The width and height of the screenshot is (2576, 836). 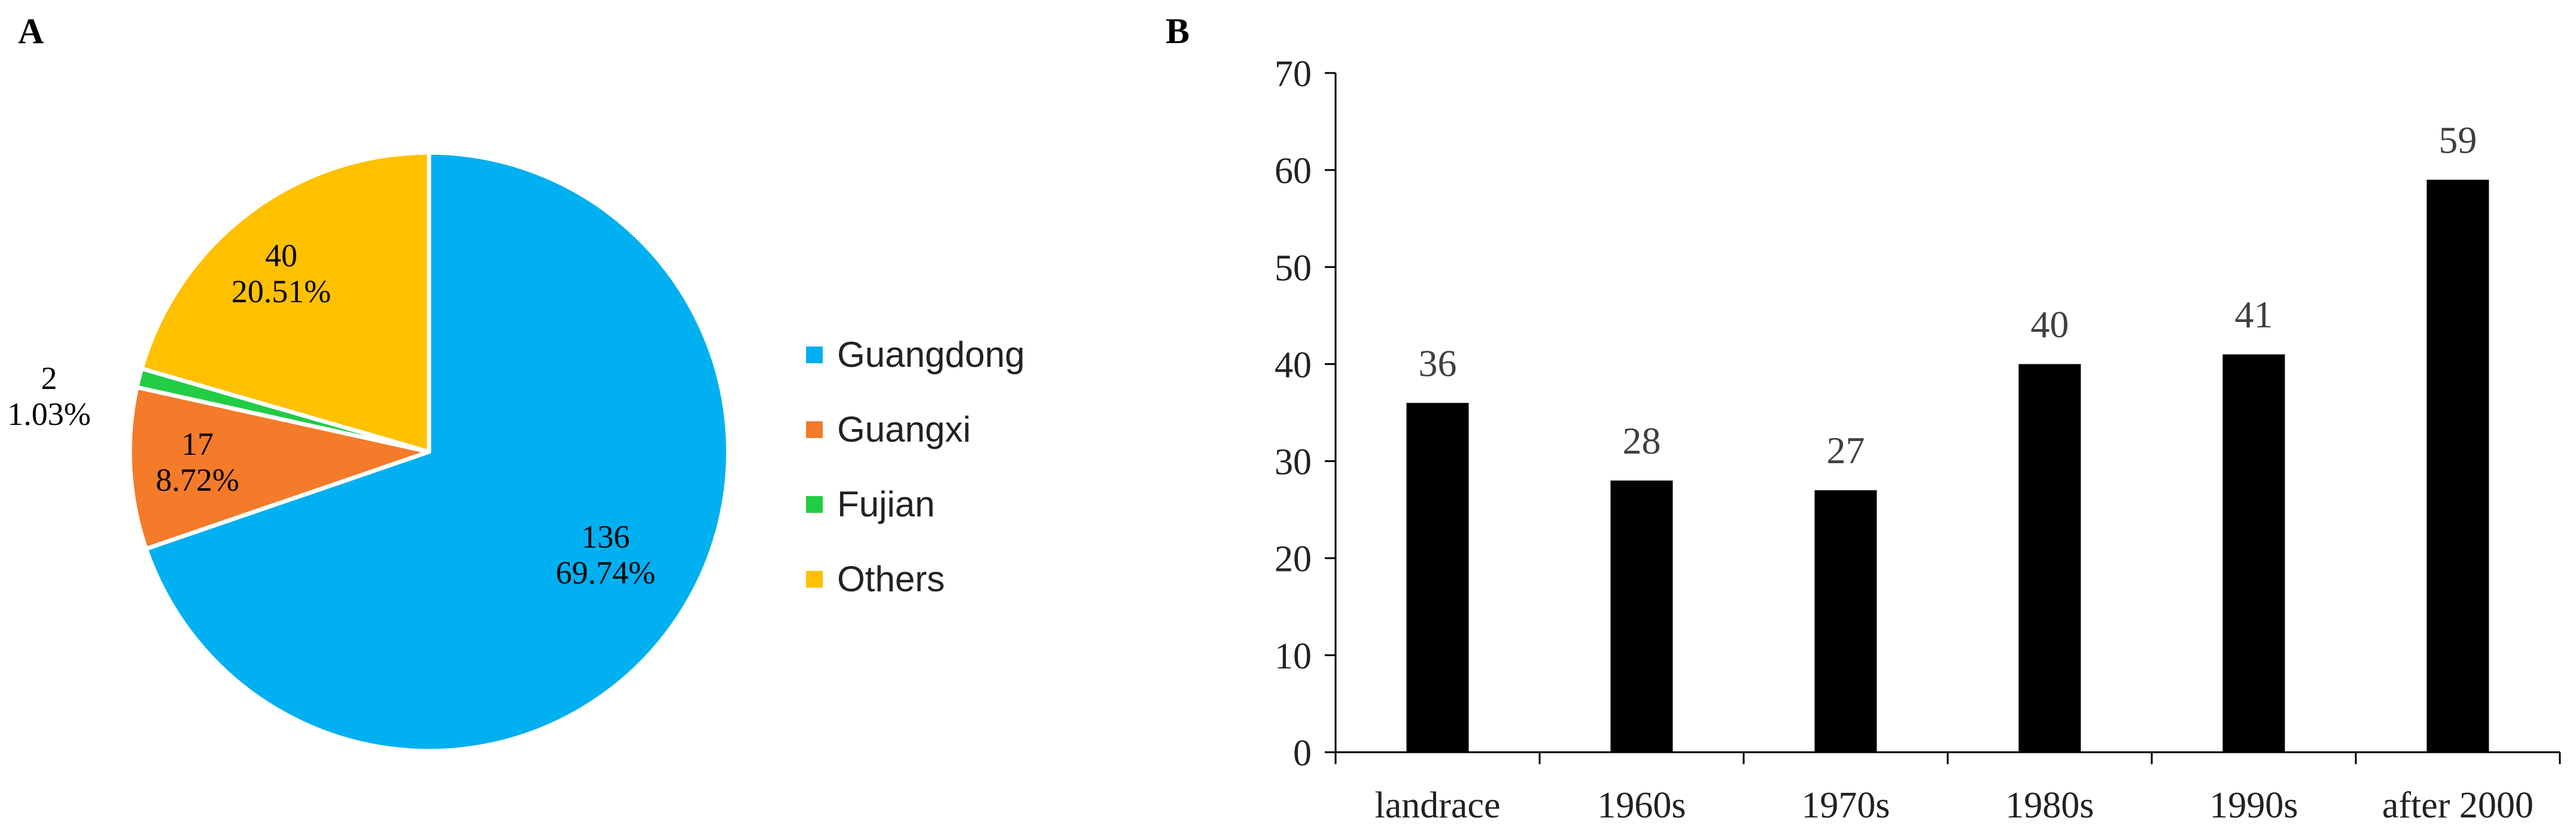 I want to click on bar-data-label: 41, so click(x=2254, y=315).